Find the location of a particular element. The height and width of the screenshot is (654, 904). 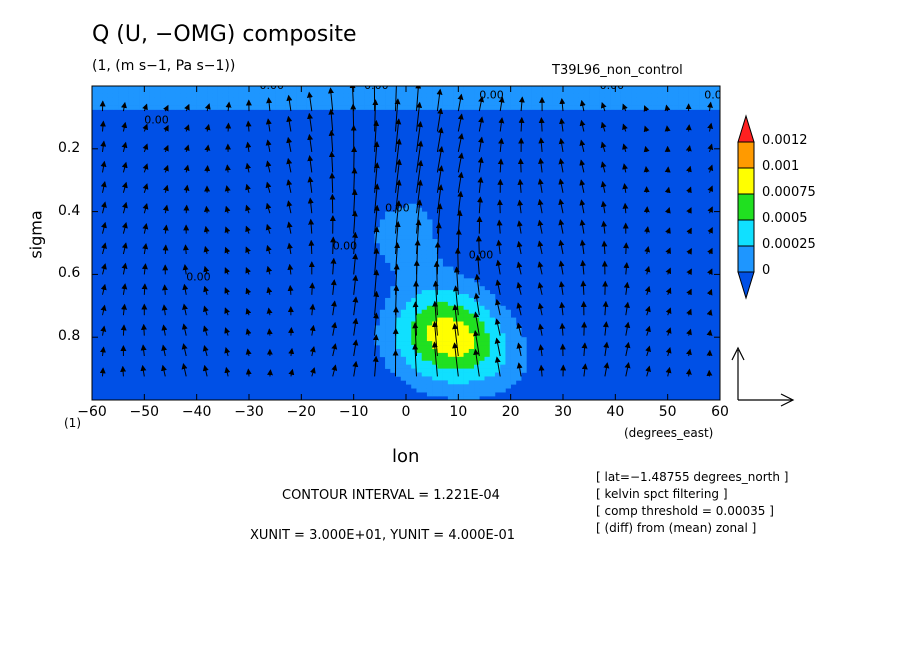

contour-label: 0.00 is located at coordinates (345, 245).